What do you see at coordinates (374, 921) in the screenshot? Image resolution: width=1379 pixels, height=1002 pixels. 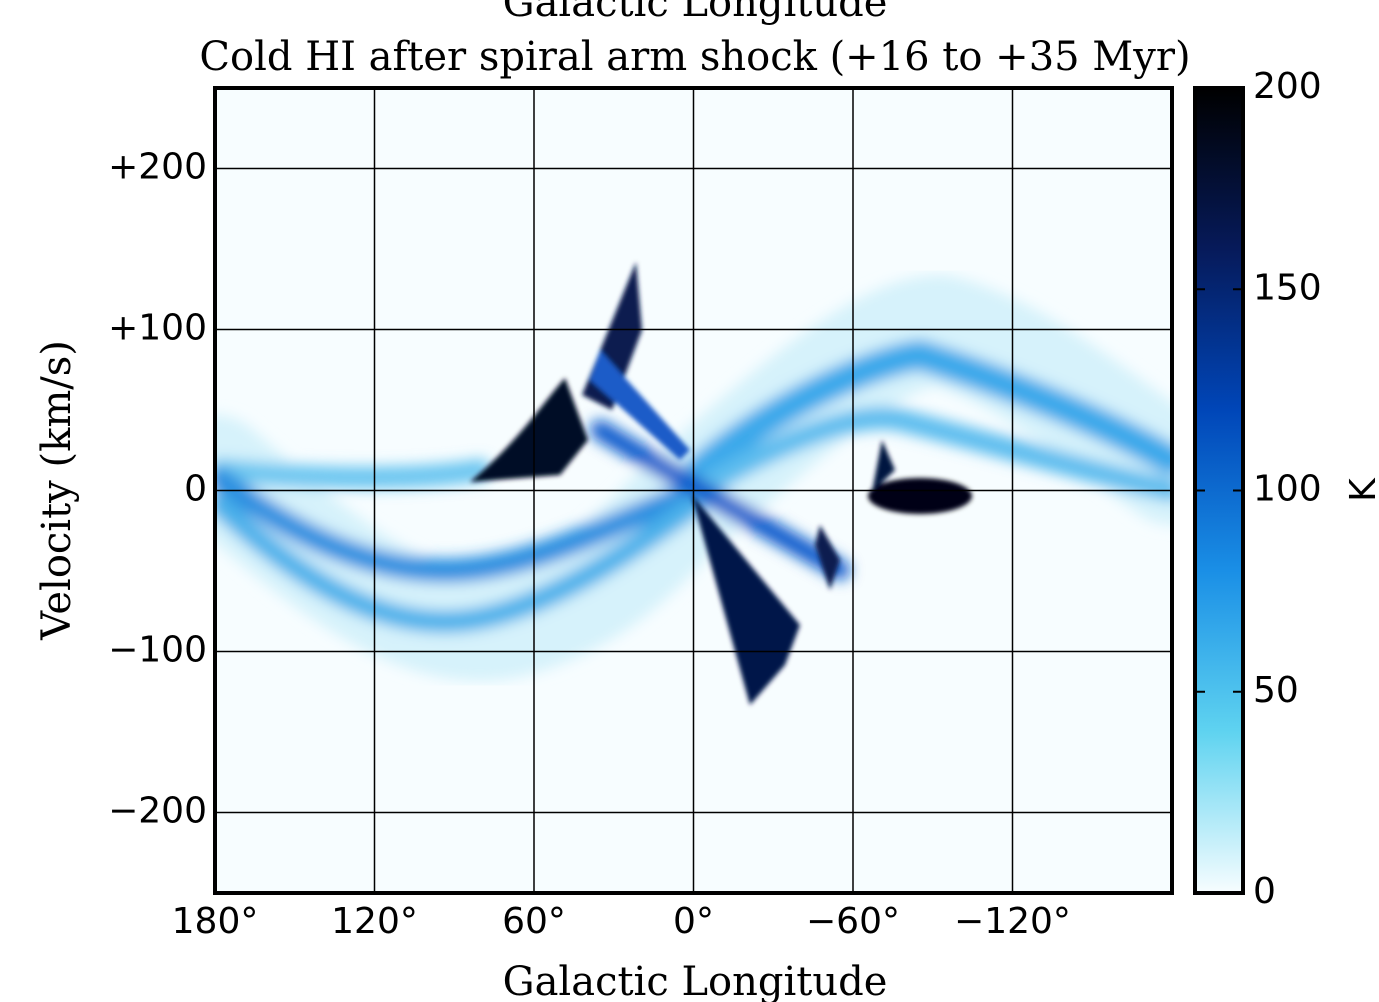 I see `x-tick-label: 120°` at bounding box center [374, 921].